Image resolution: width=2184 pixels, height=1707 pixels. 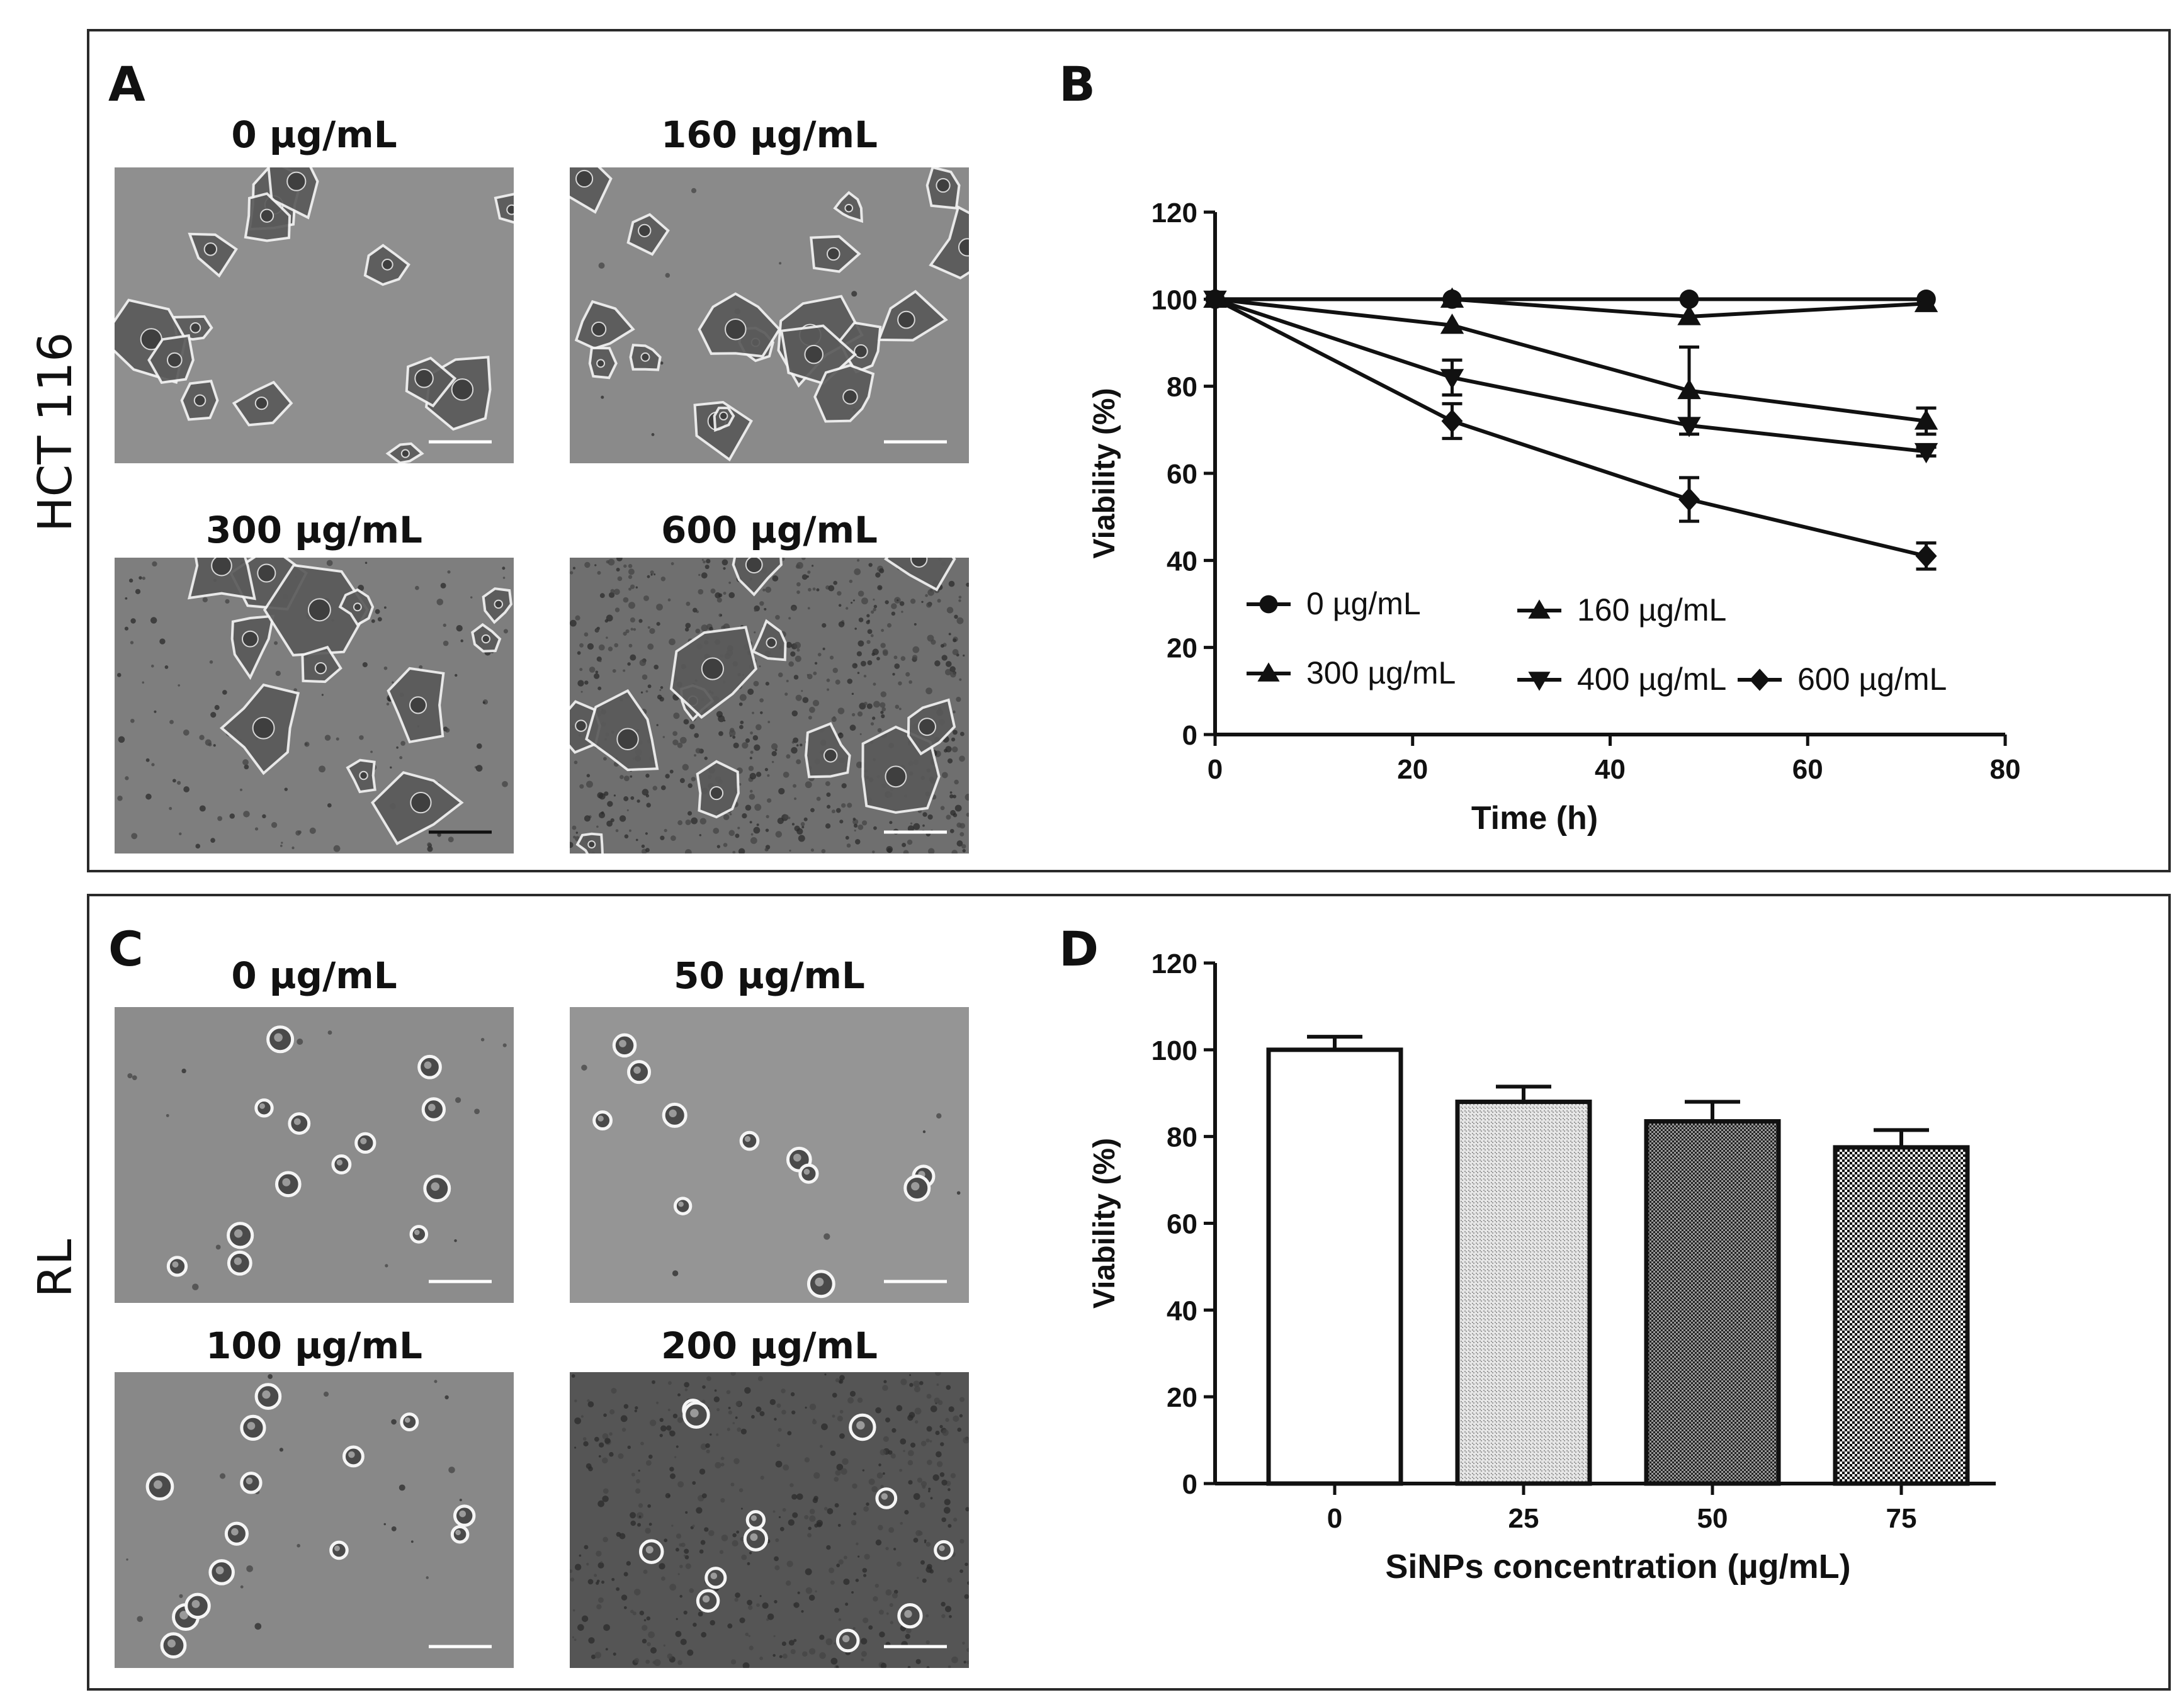 What do you see at coordinates (1651, 610) in the screenshot?
I see `legend-label-1: 160 µg/mL` at bounding box center [1651, 610].